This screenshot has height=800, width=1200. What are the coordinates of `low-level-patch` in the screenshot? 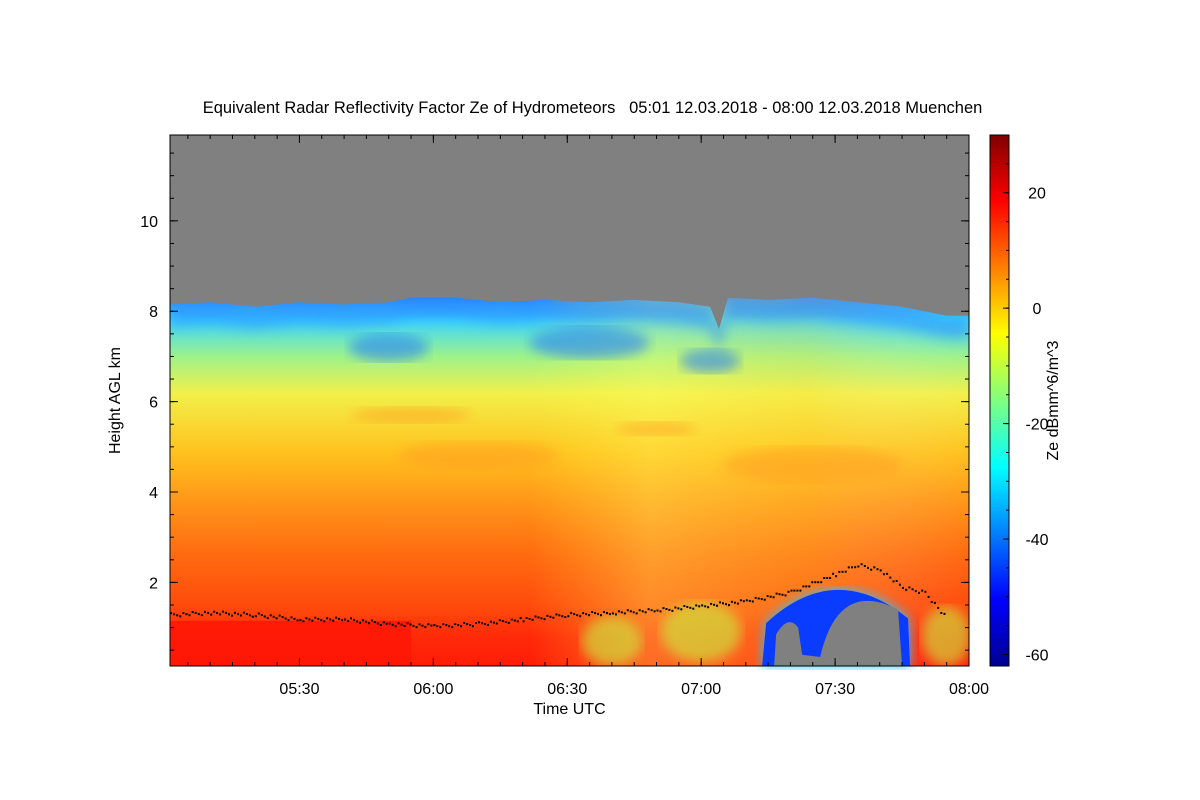 It's located at (945, 636).